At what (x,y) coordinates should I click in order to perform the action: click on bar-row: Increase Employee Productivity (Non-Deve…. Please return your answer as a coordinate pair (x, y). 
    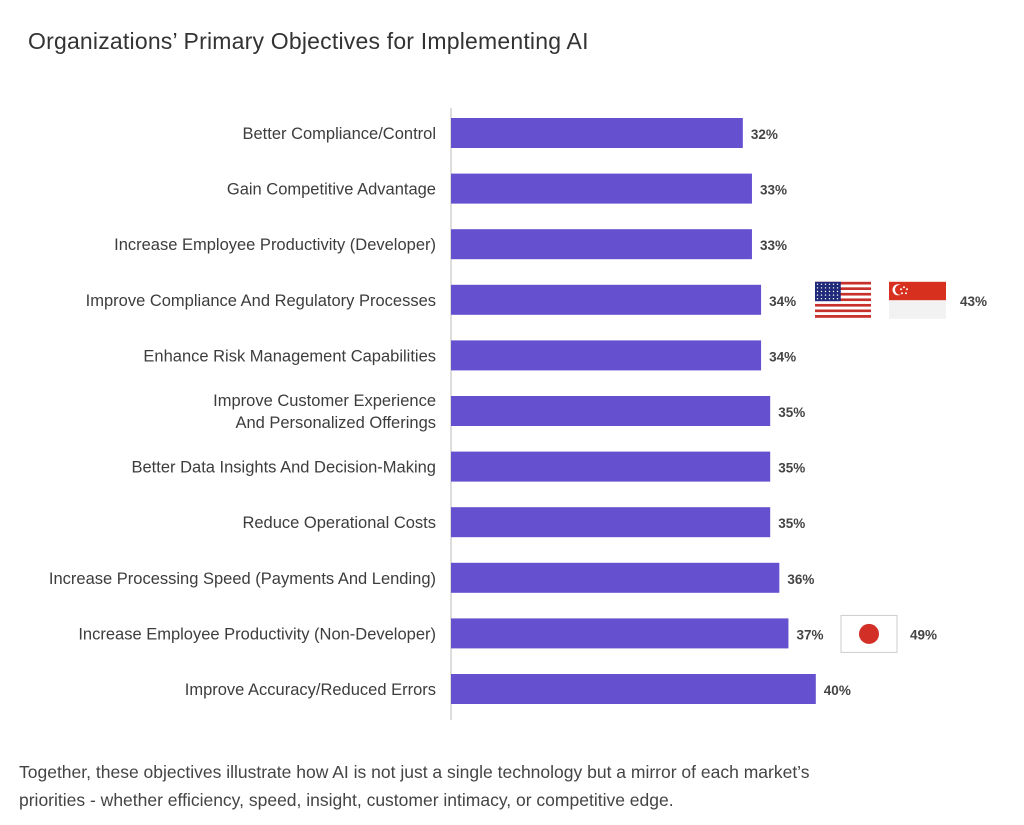
    Looking at the image, I should click on (450, 633).